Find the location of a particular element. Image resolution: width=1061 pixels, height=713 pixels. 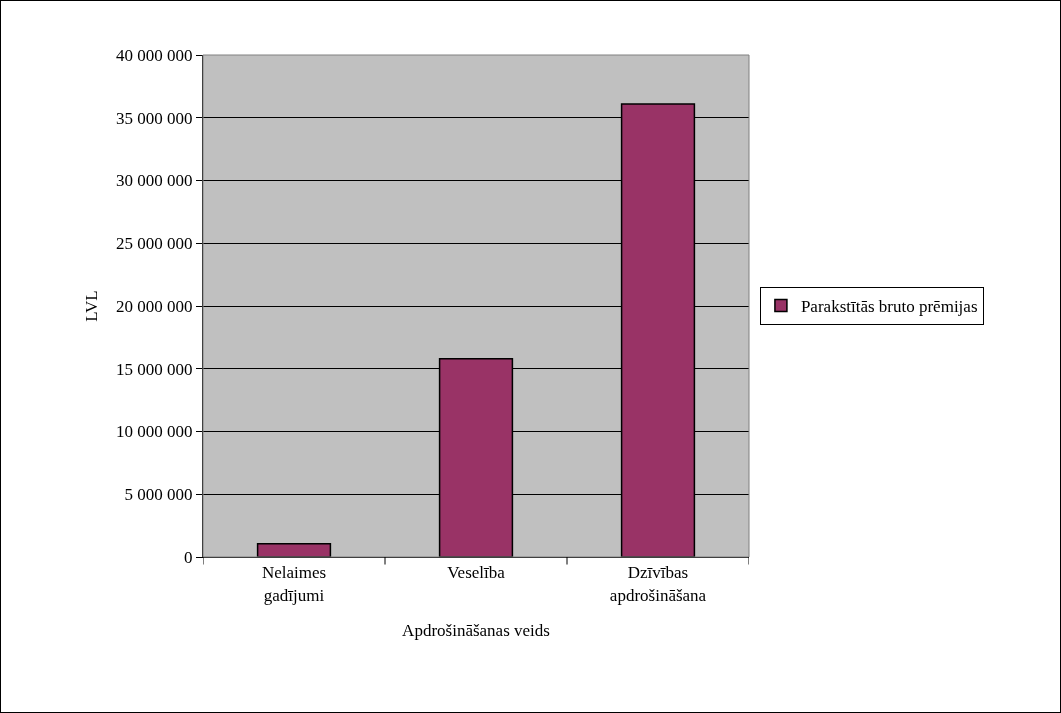

y-tick-label: 25 000 000 is located at coordinates (154, 244).